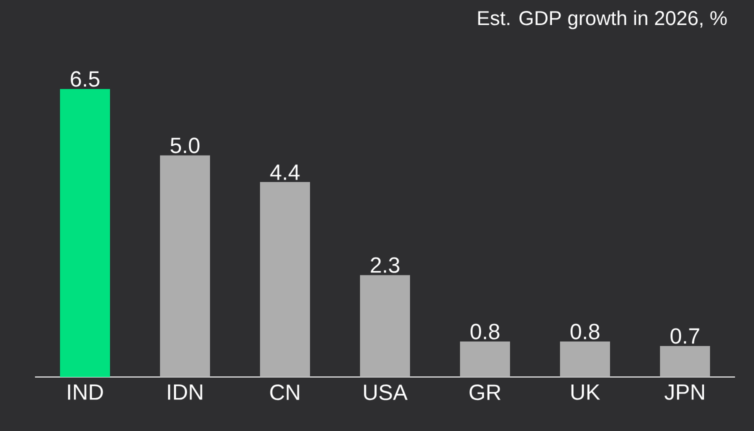 Image resolution: width=754 pixels, height=431 pixels. Describe the element at coordinates (386, 392) in the screenshot. I see `x-tick-label: USA` at that location.